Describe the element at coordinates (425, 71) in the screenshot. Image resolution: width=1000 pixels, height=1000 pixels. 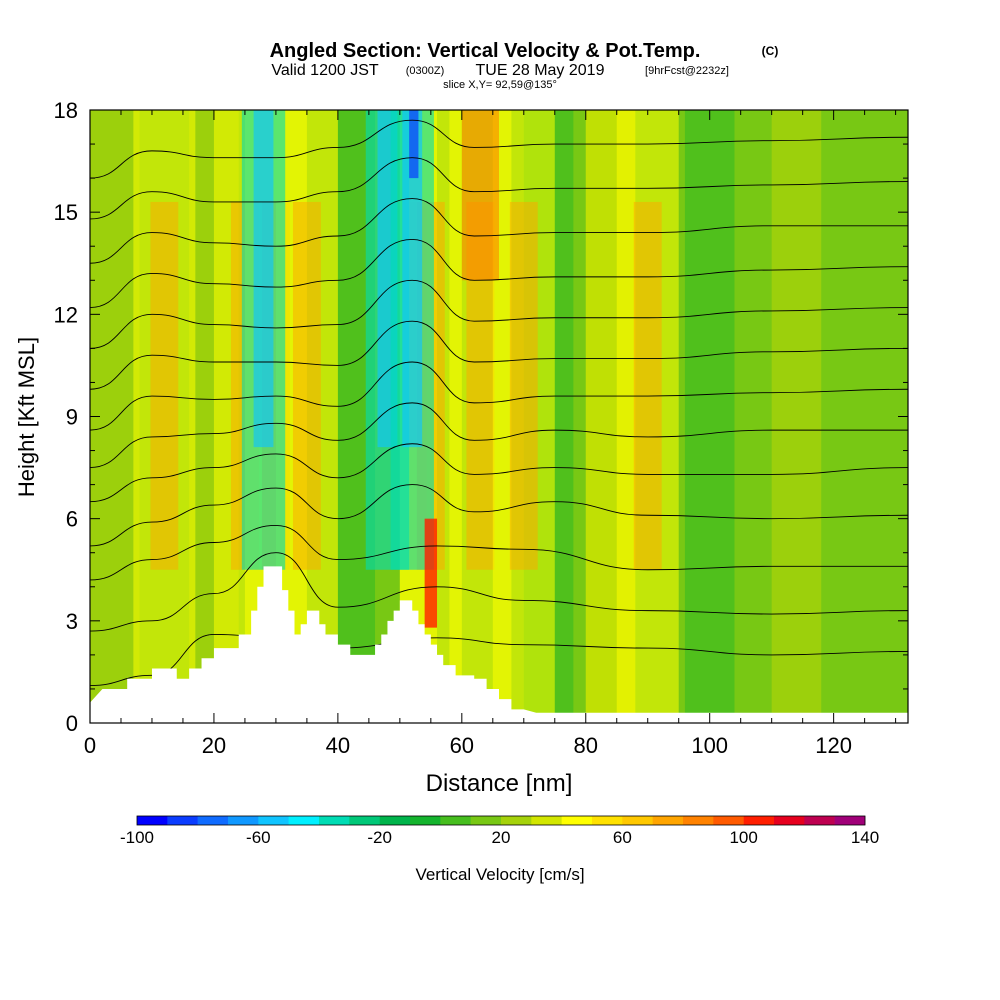
I see `subtitle-utc: (0300Z)` at that location.